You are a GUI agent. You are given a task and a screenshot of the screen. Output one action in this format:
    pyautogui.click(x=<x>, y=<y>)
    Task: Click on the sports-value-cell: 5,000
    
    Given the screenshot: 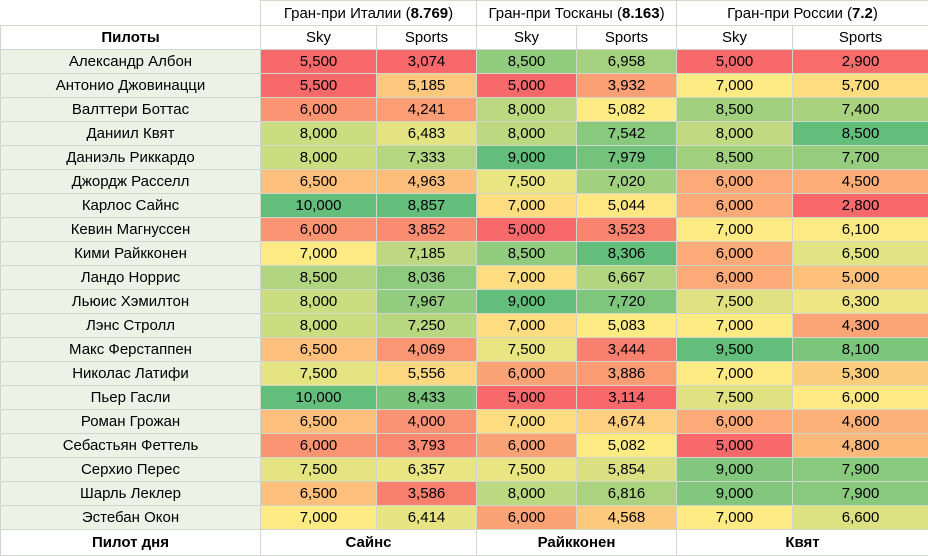 What is the action you would take?
    pyautogui.click(x=860, y=278)
    